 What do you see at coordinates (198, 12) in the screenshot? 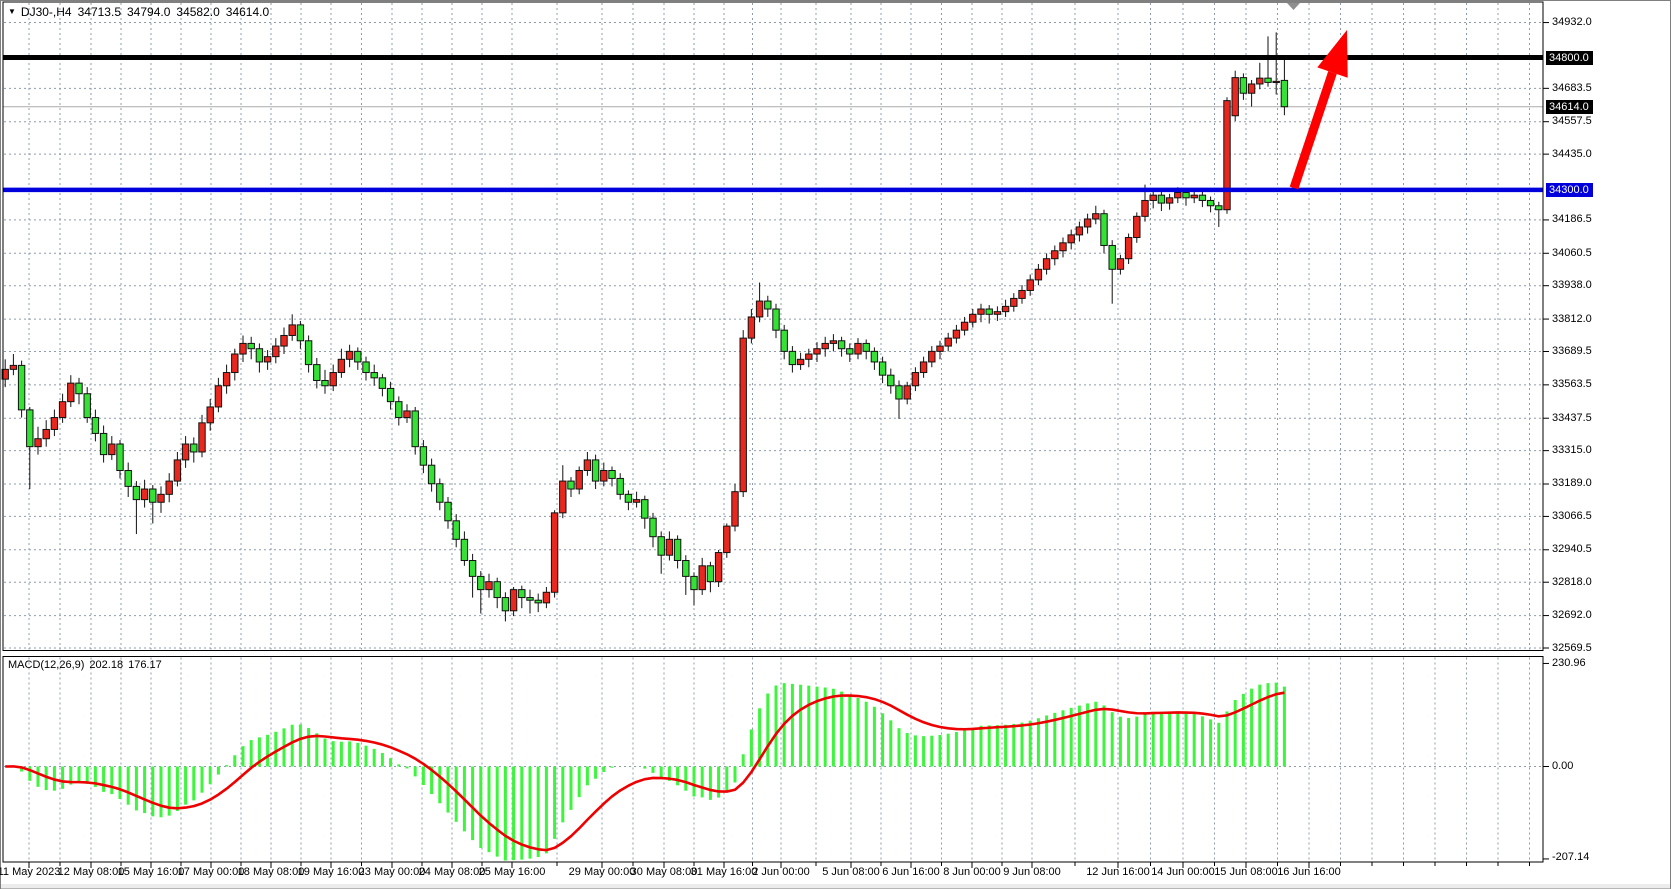
I see `quote-low: 34582.0` at bounding box center [198, 12].